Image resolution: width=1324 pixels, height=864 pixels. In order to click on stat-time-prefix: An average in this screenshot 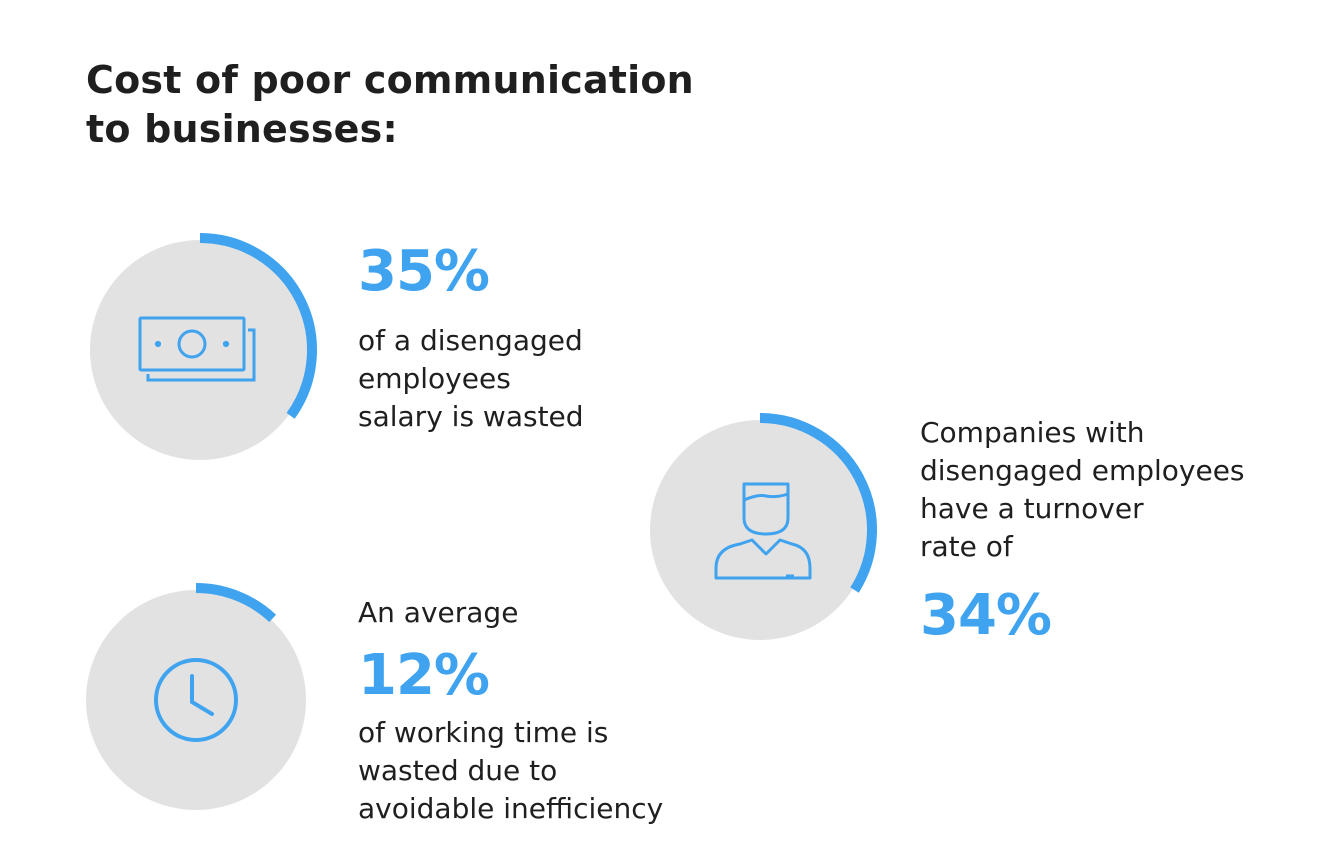, I will do `click(438, 612)`.